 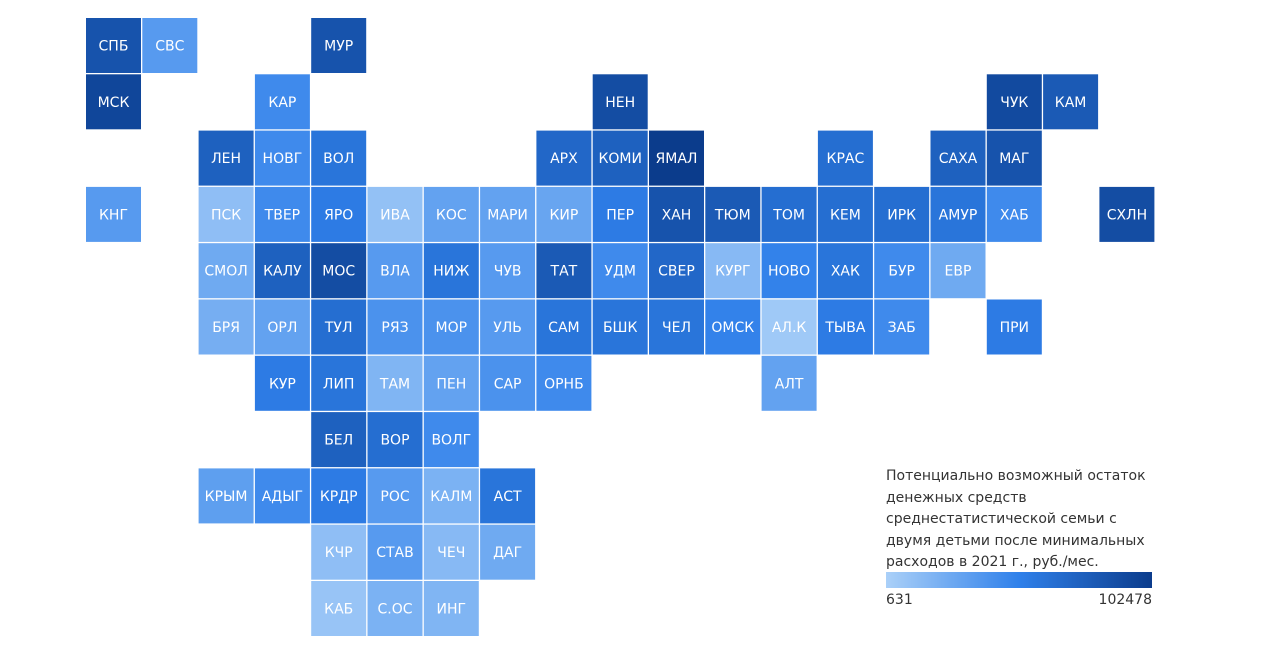 I want to click on region-label: КАР, so click(x=282, y=103).